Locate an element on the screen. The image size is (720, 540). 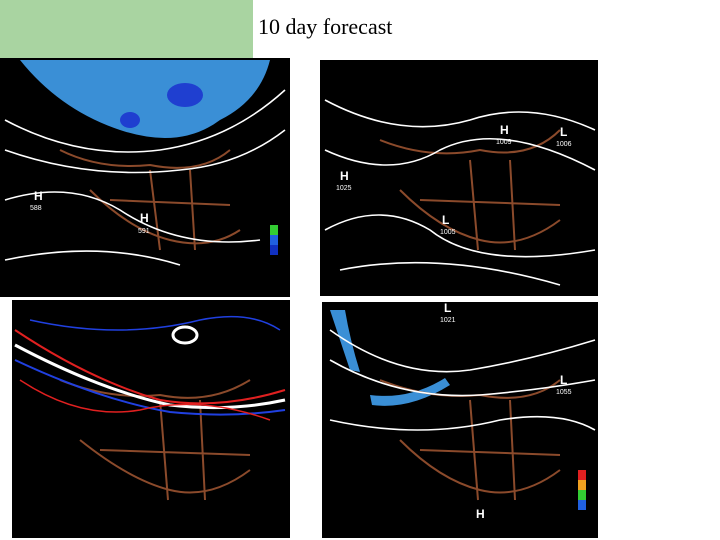
map-label: 588 is located at coordinates (36, 208).